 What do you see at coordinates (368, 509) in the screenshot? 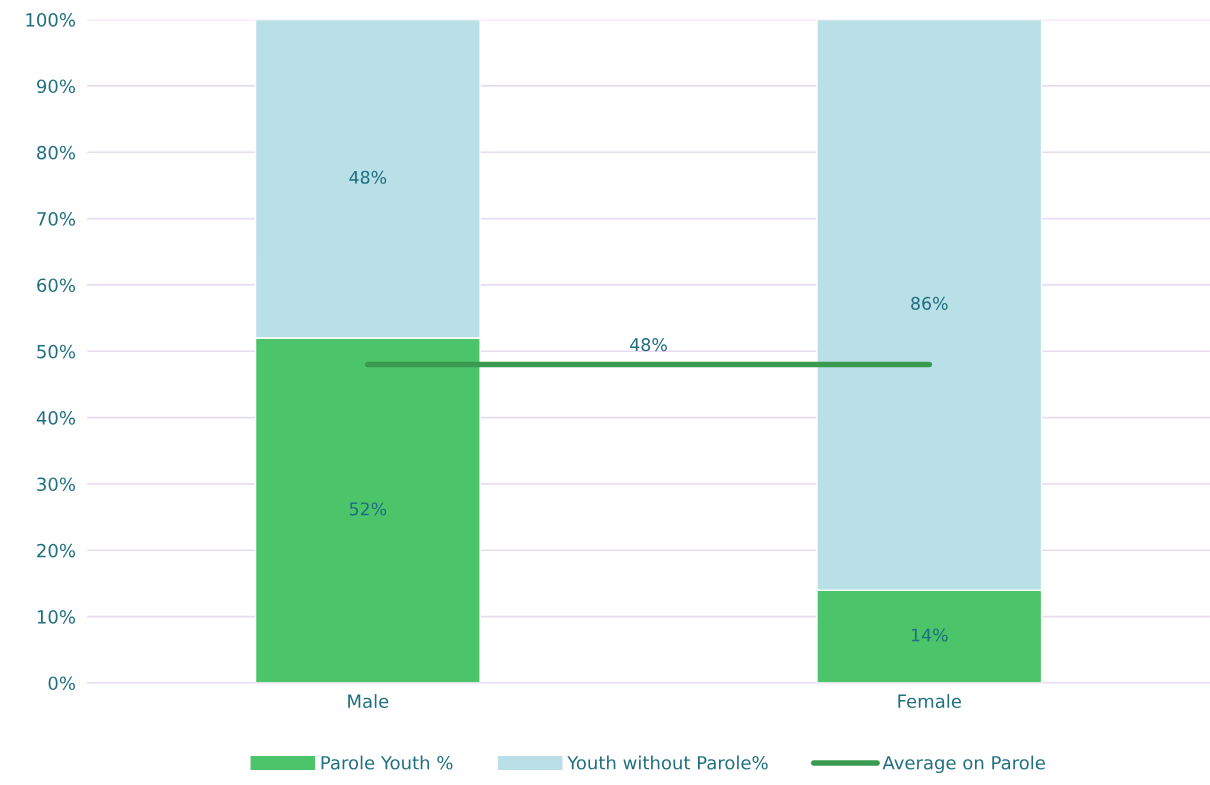
I see `data-label: 52%` at bounding box center [368, 509].